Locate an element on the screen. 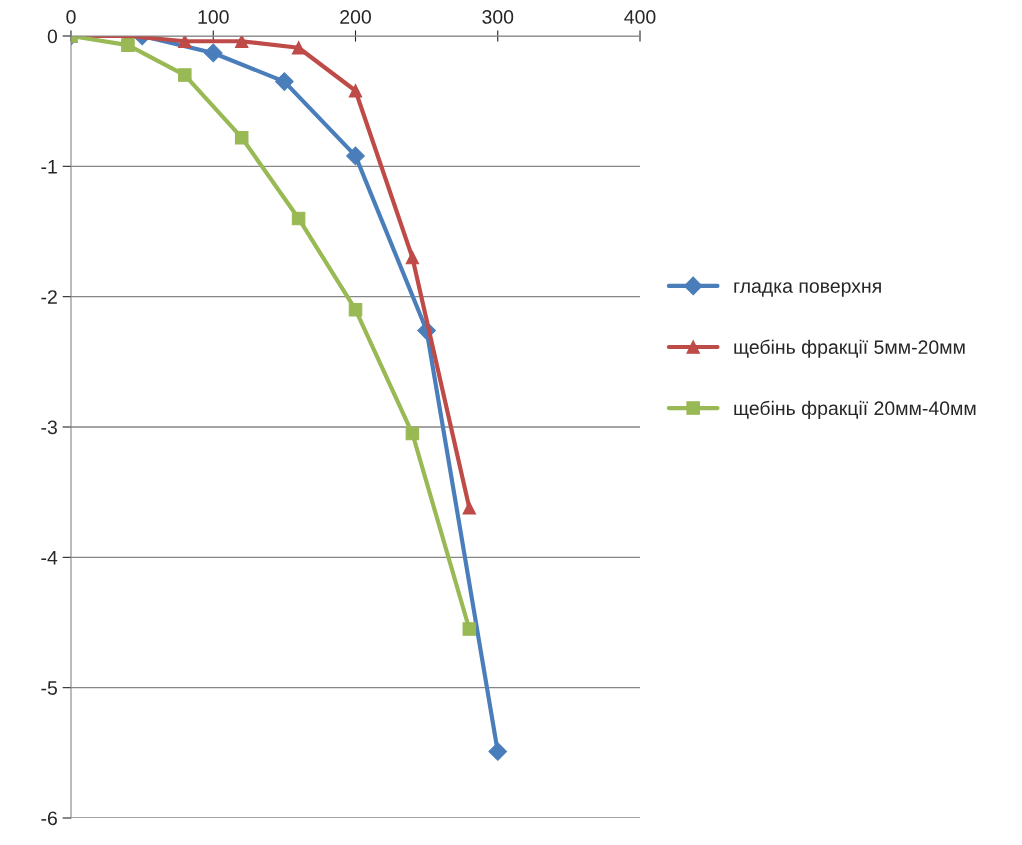  legend-label: щебінь фракції 5мм-20мм is located at coordinates (849, 348).